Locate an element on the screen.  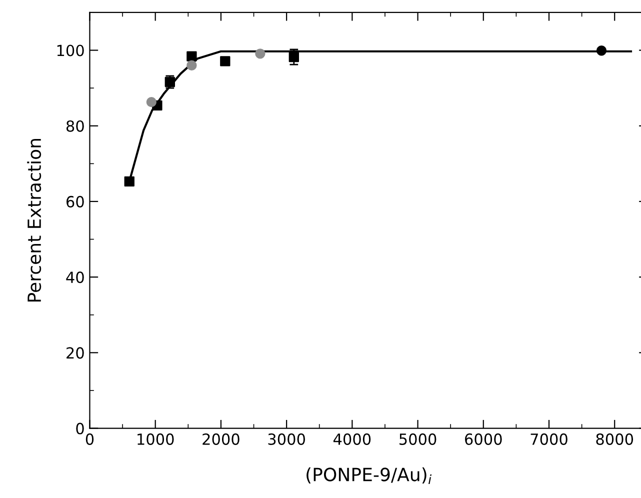
x-tick-label: 3000 is located at coordinates (286, 439).